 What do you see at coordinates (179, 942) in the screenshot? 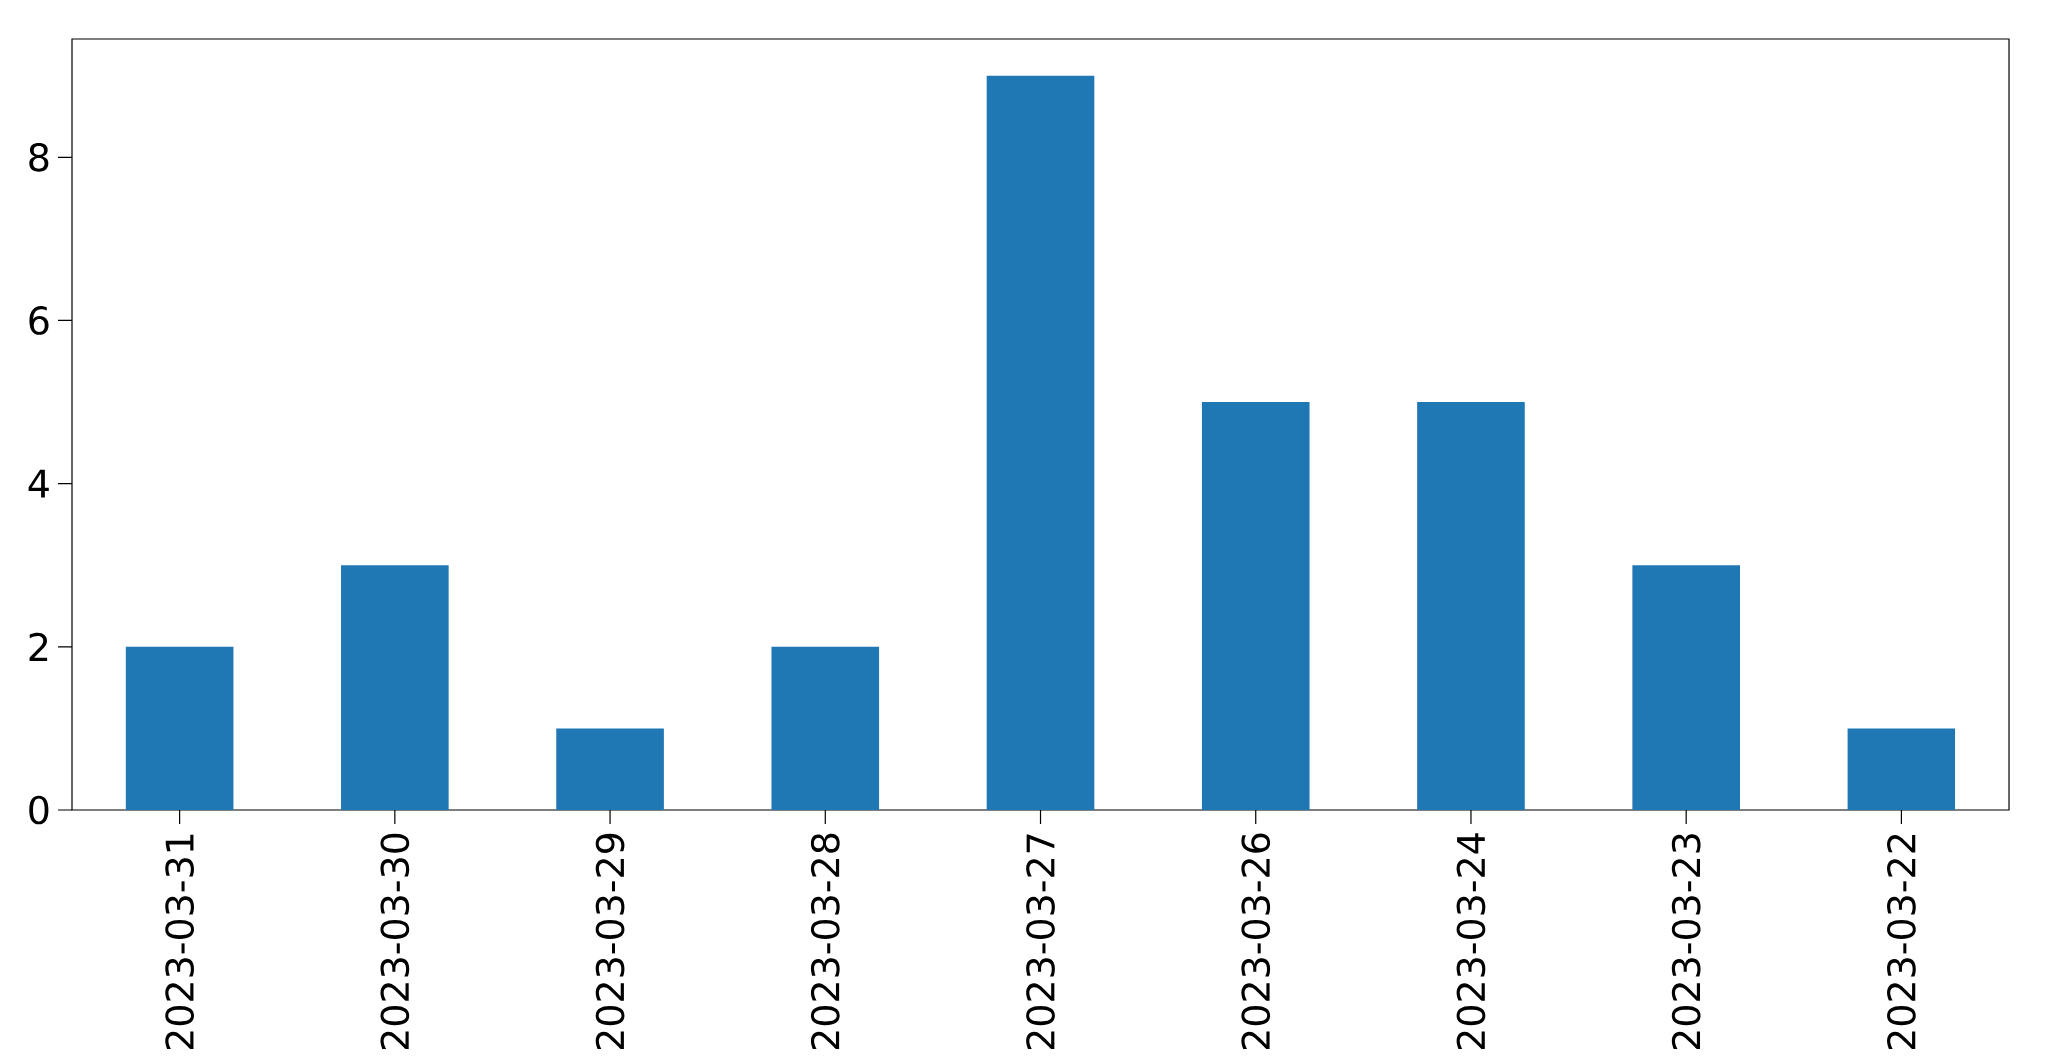
I see `x-tick-label: 2023-03-31` at bounding box center [179, 942].